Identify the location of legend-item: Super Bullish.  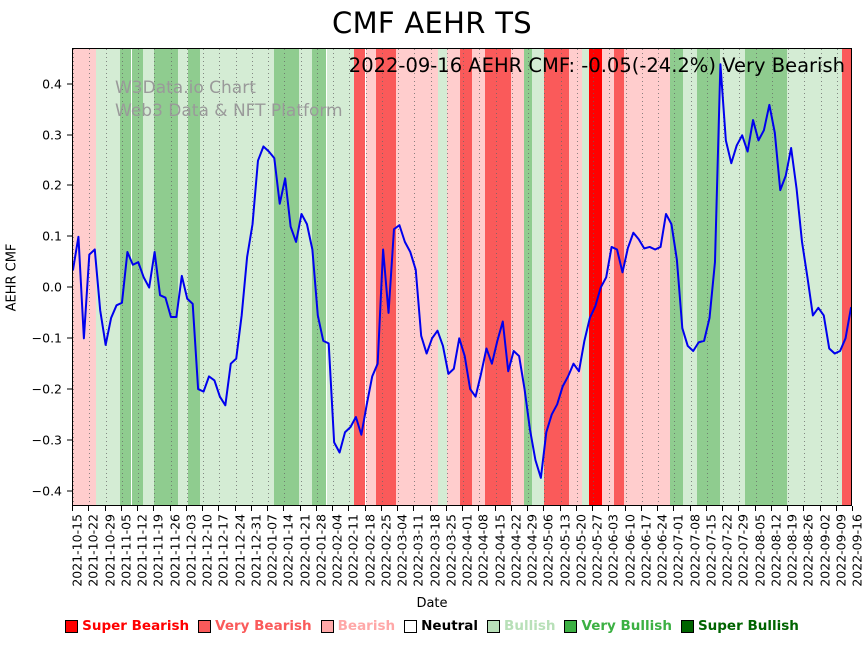
(739, 626).